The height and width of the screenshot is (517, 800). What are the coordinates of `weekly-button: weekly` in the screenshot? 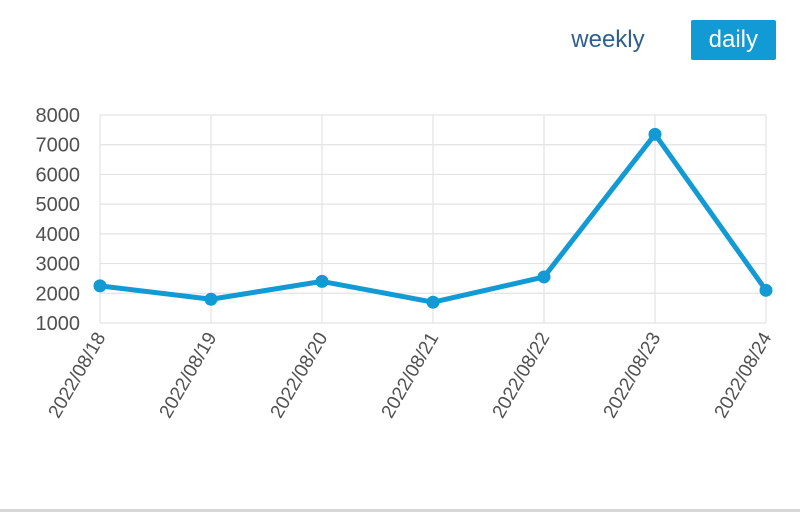 It's located at (607, 40).